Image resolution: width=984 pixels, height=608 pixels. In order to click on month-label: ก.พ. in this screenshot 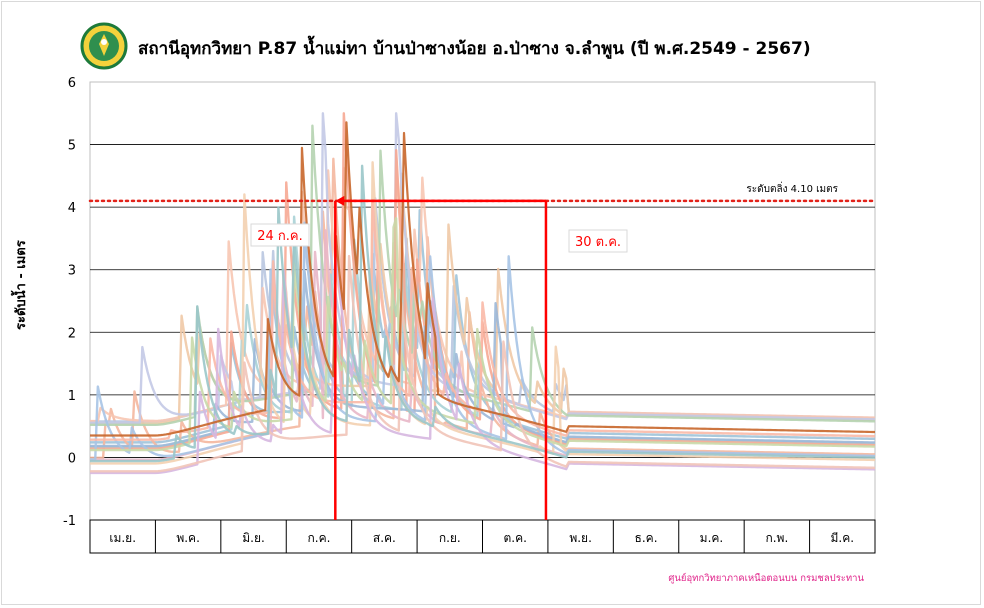, I will do `click(776, 538)`.